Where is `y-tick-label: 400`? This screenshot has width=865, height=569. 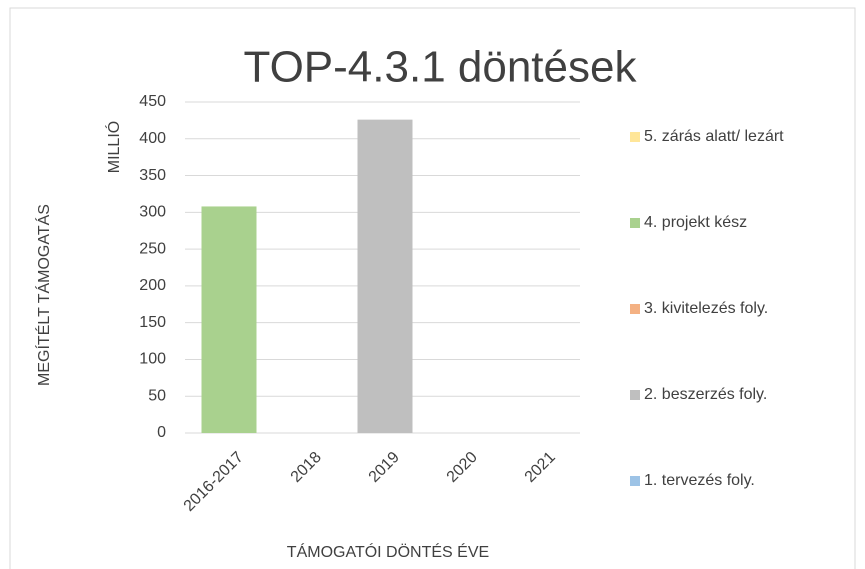
y-tick-label: 400 is located at coordinates (152, 138).